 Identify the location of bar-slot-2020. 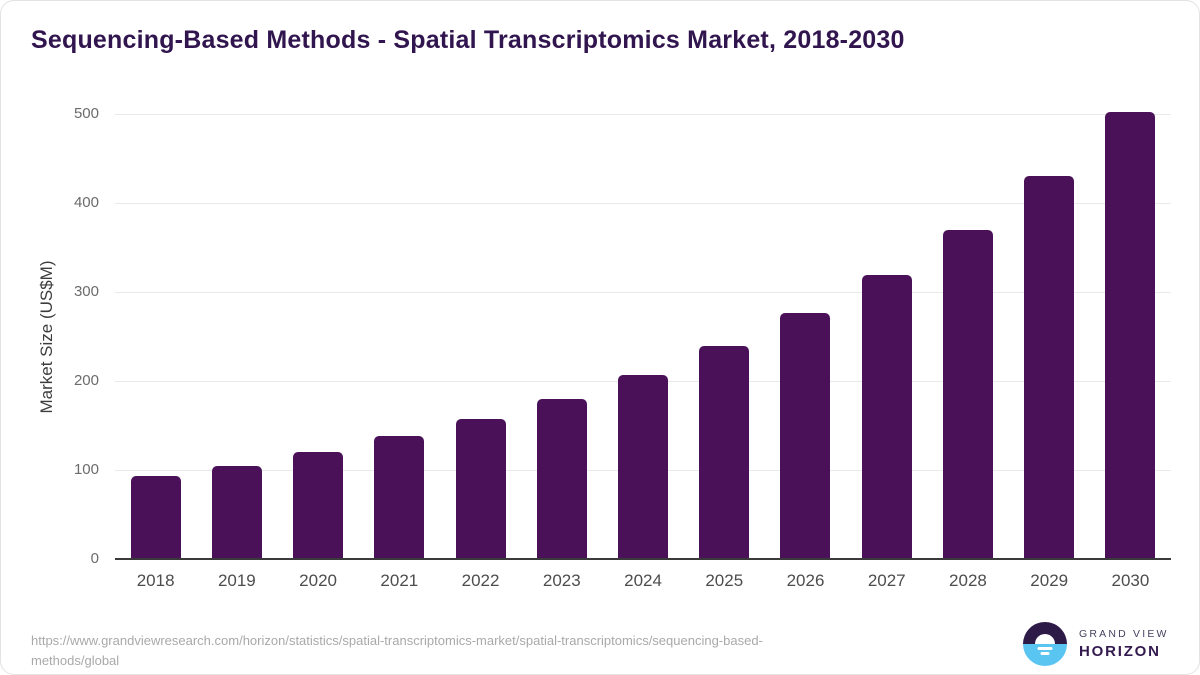
(317, 336).